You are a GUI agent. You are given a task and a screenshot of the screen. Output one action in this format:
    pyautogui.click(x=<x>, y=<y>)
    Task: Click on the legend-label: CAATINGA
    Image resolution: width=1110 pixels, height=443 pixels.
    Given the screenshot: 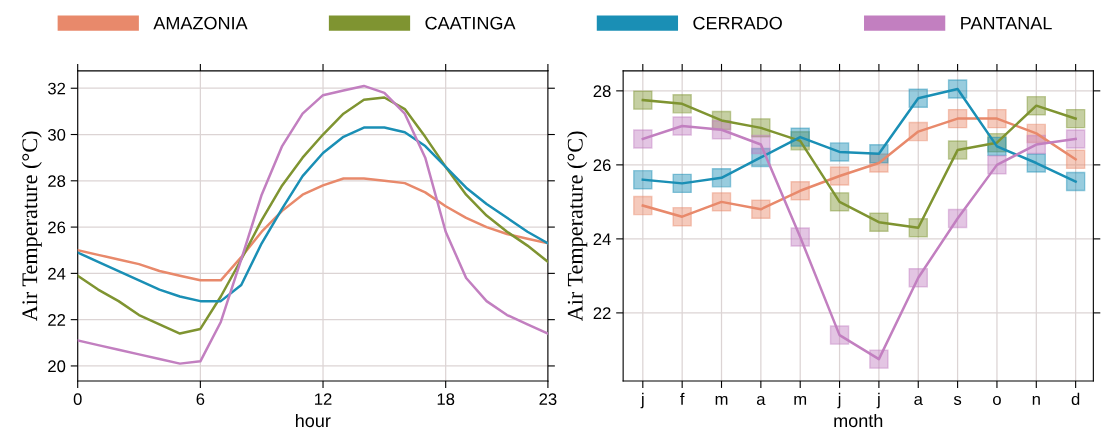 What is the action you would take?
    pyautogui.click(x=470, y=23)
    